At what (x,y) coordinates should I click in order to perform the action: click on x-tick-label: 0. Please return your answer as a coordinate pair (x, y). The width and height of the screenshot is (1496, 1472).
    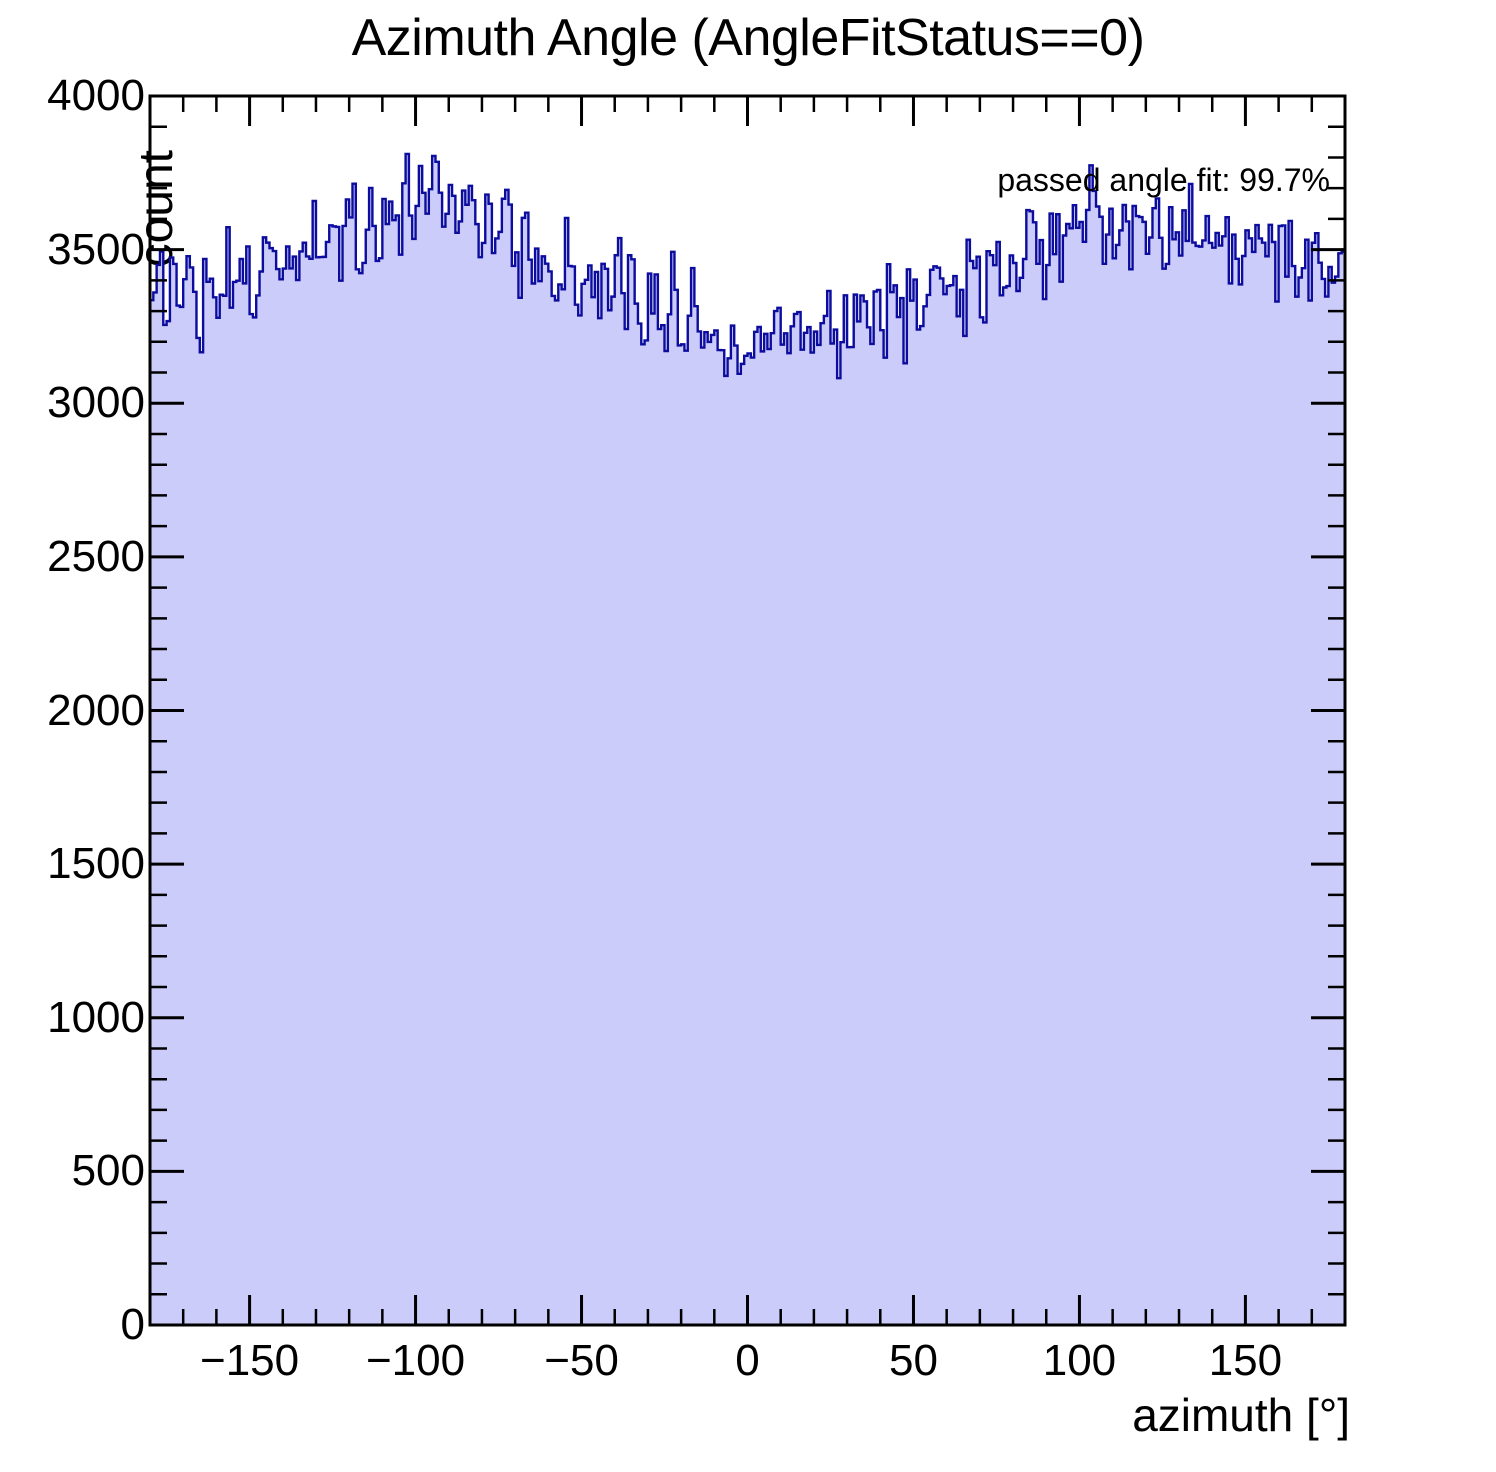
    Looking at the image, I should click on (747, 1360).